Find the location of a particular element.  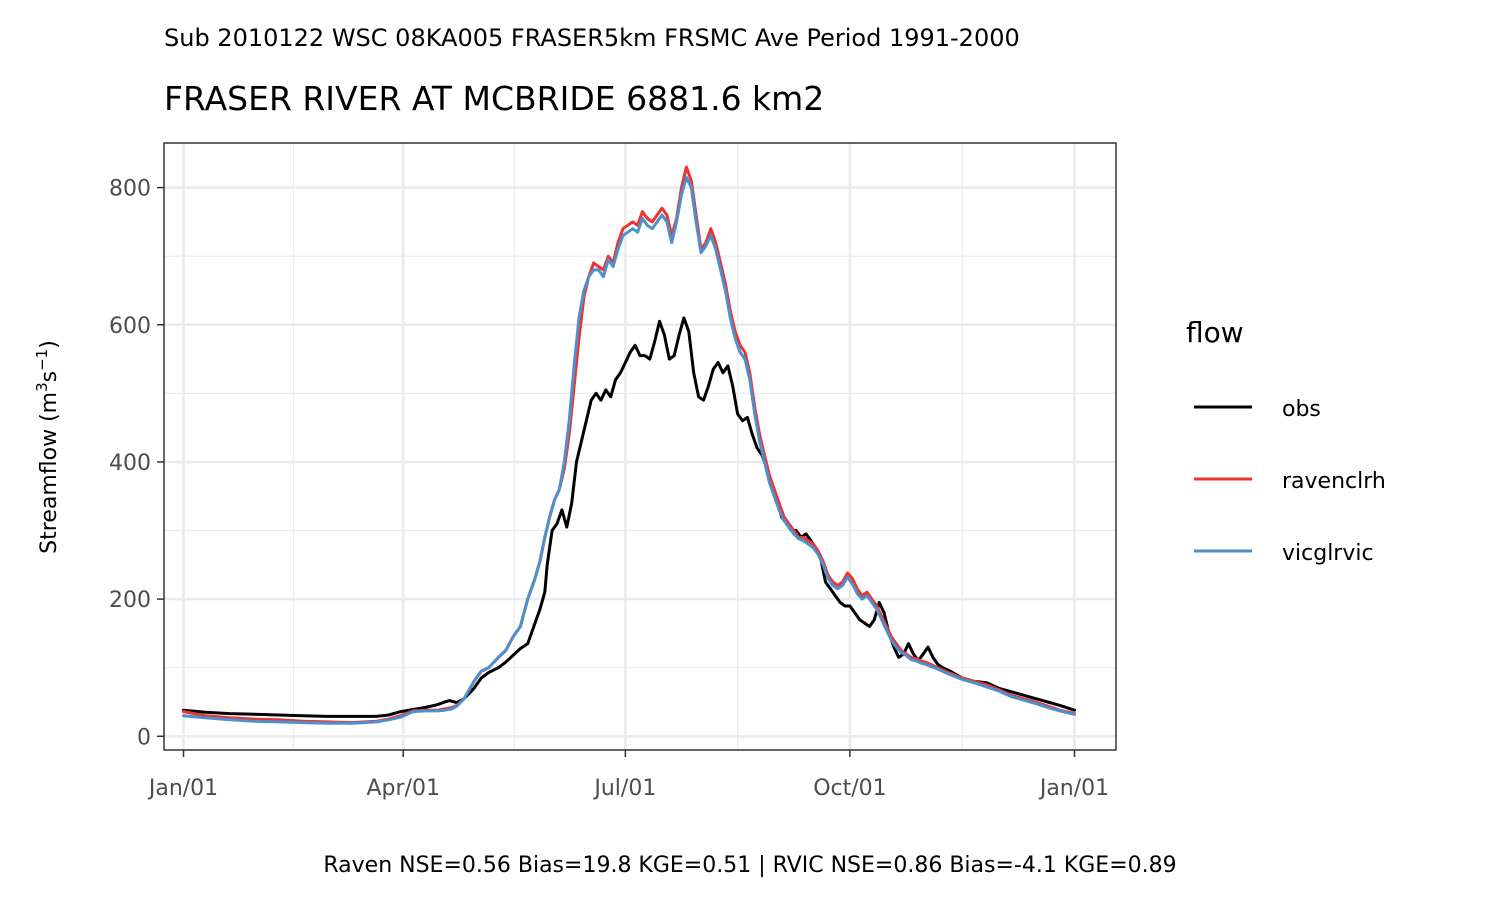

x-tick-label: Apr/01 is located at coordinates (402, 788).